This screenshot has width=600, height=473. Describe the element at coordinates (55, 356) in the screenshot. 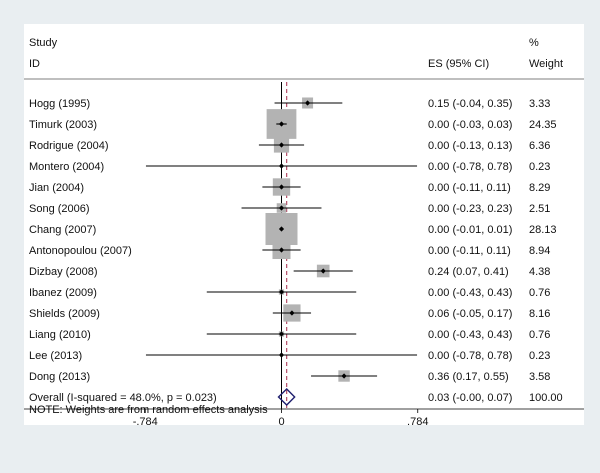

I see `study-label: Lee (2013)` at that location.